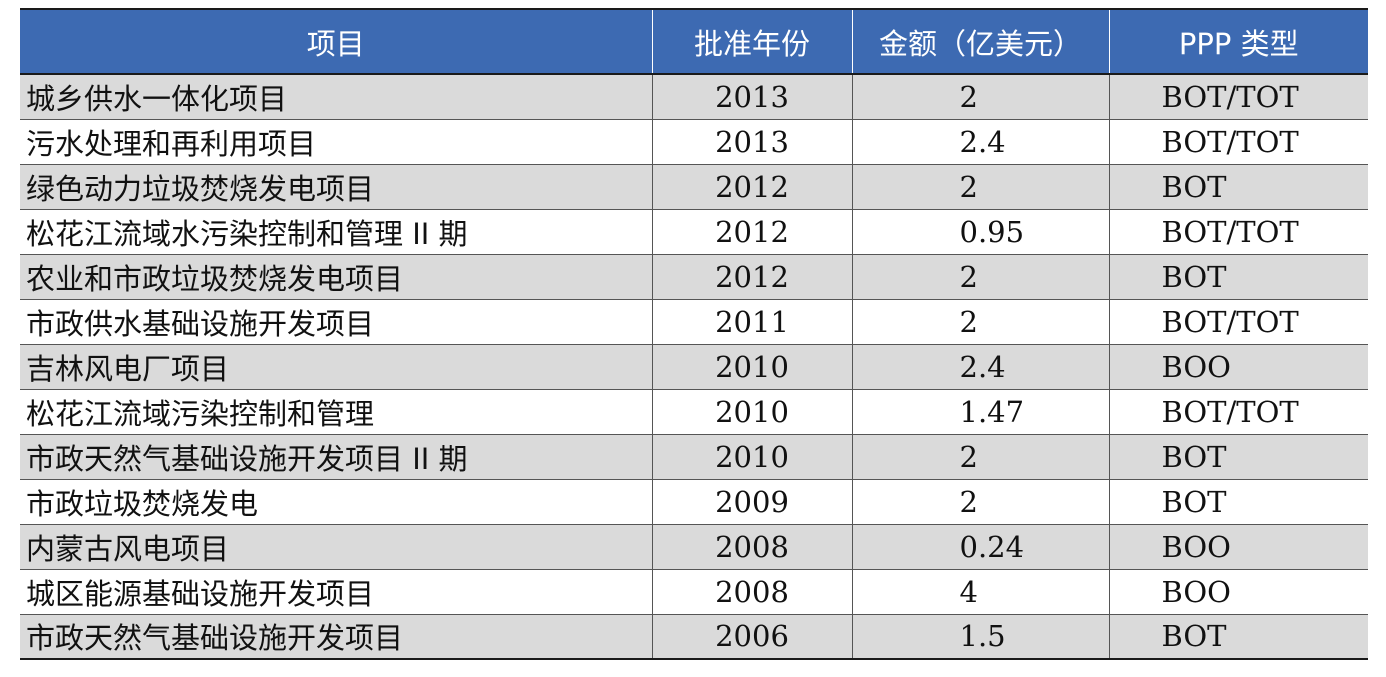  I want to click on header-row: 项目 批准年份 金额（亿美元） PPP 类型, so click(694, 41).